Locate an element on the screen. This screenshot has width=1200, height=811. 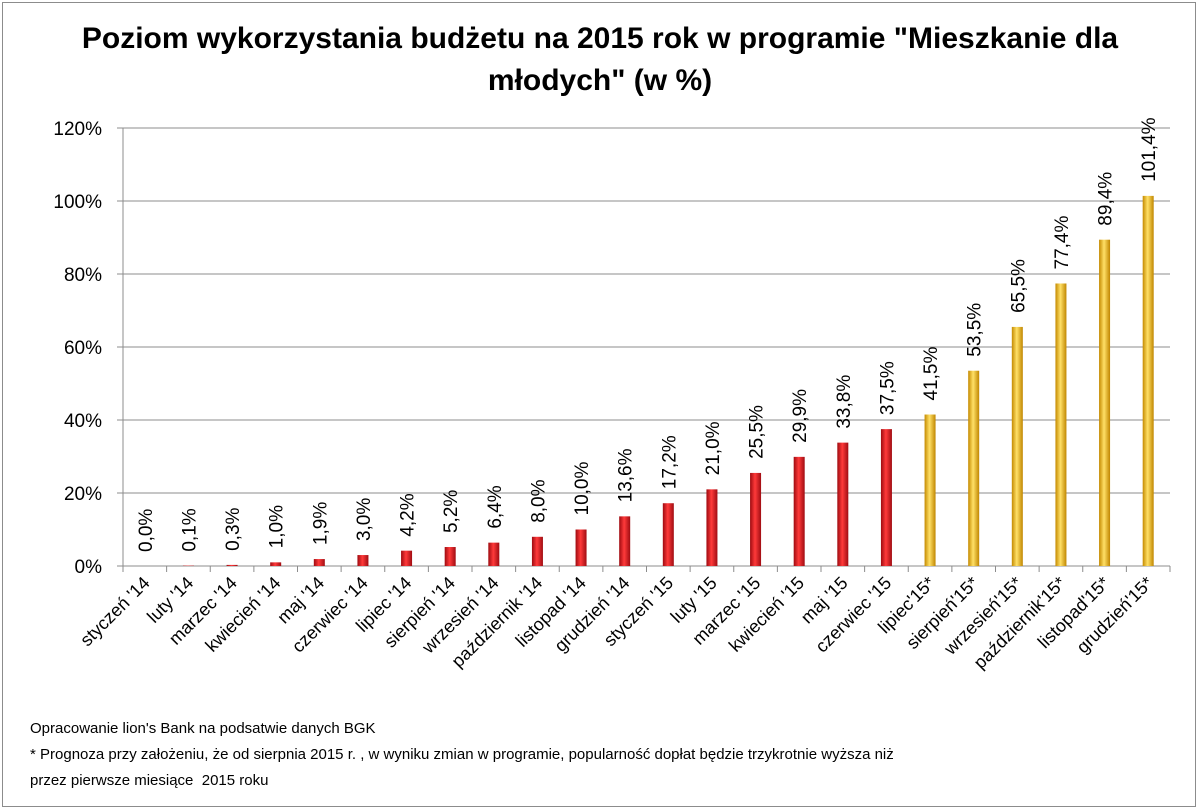
value-label: 65,5% is located at coordinates (1018, 286).